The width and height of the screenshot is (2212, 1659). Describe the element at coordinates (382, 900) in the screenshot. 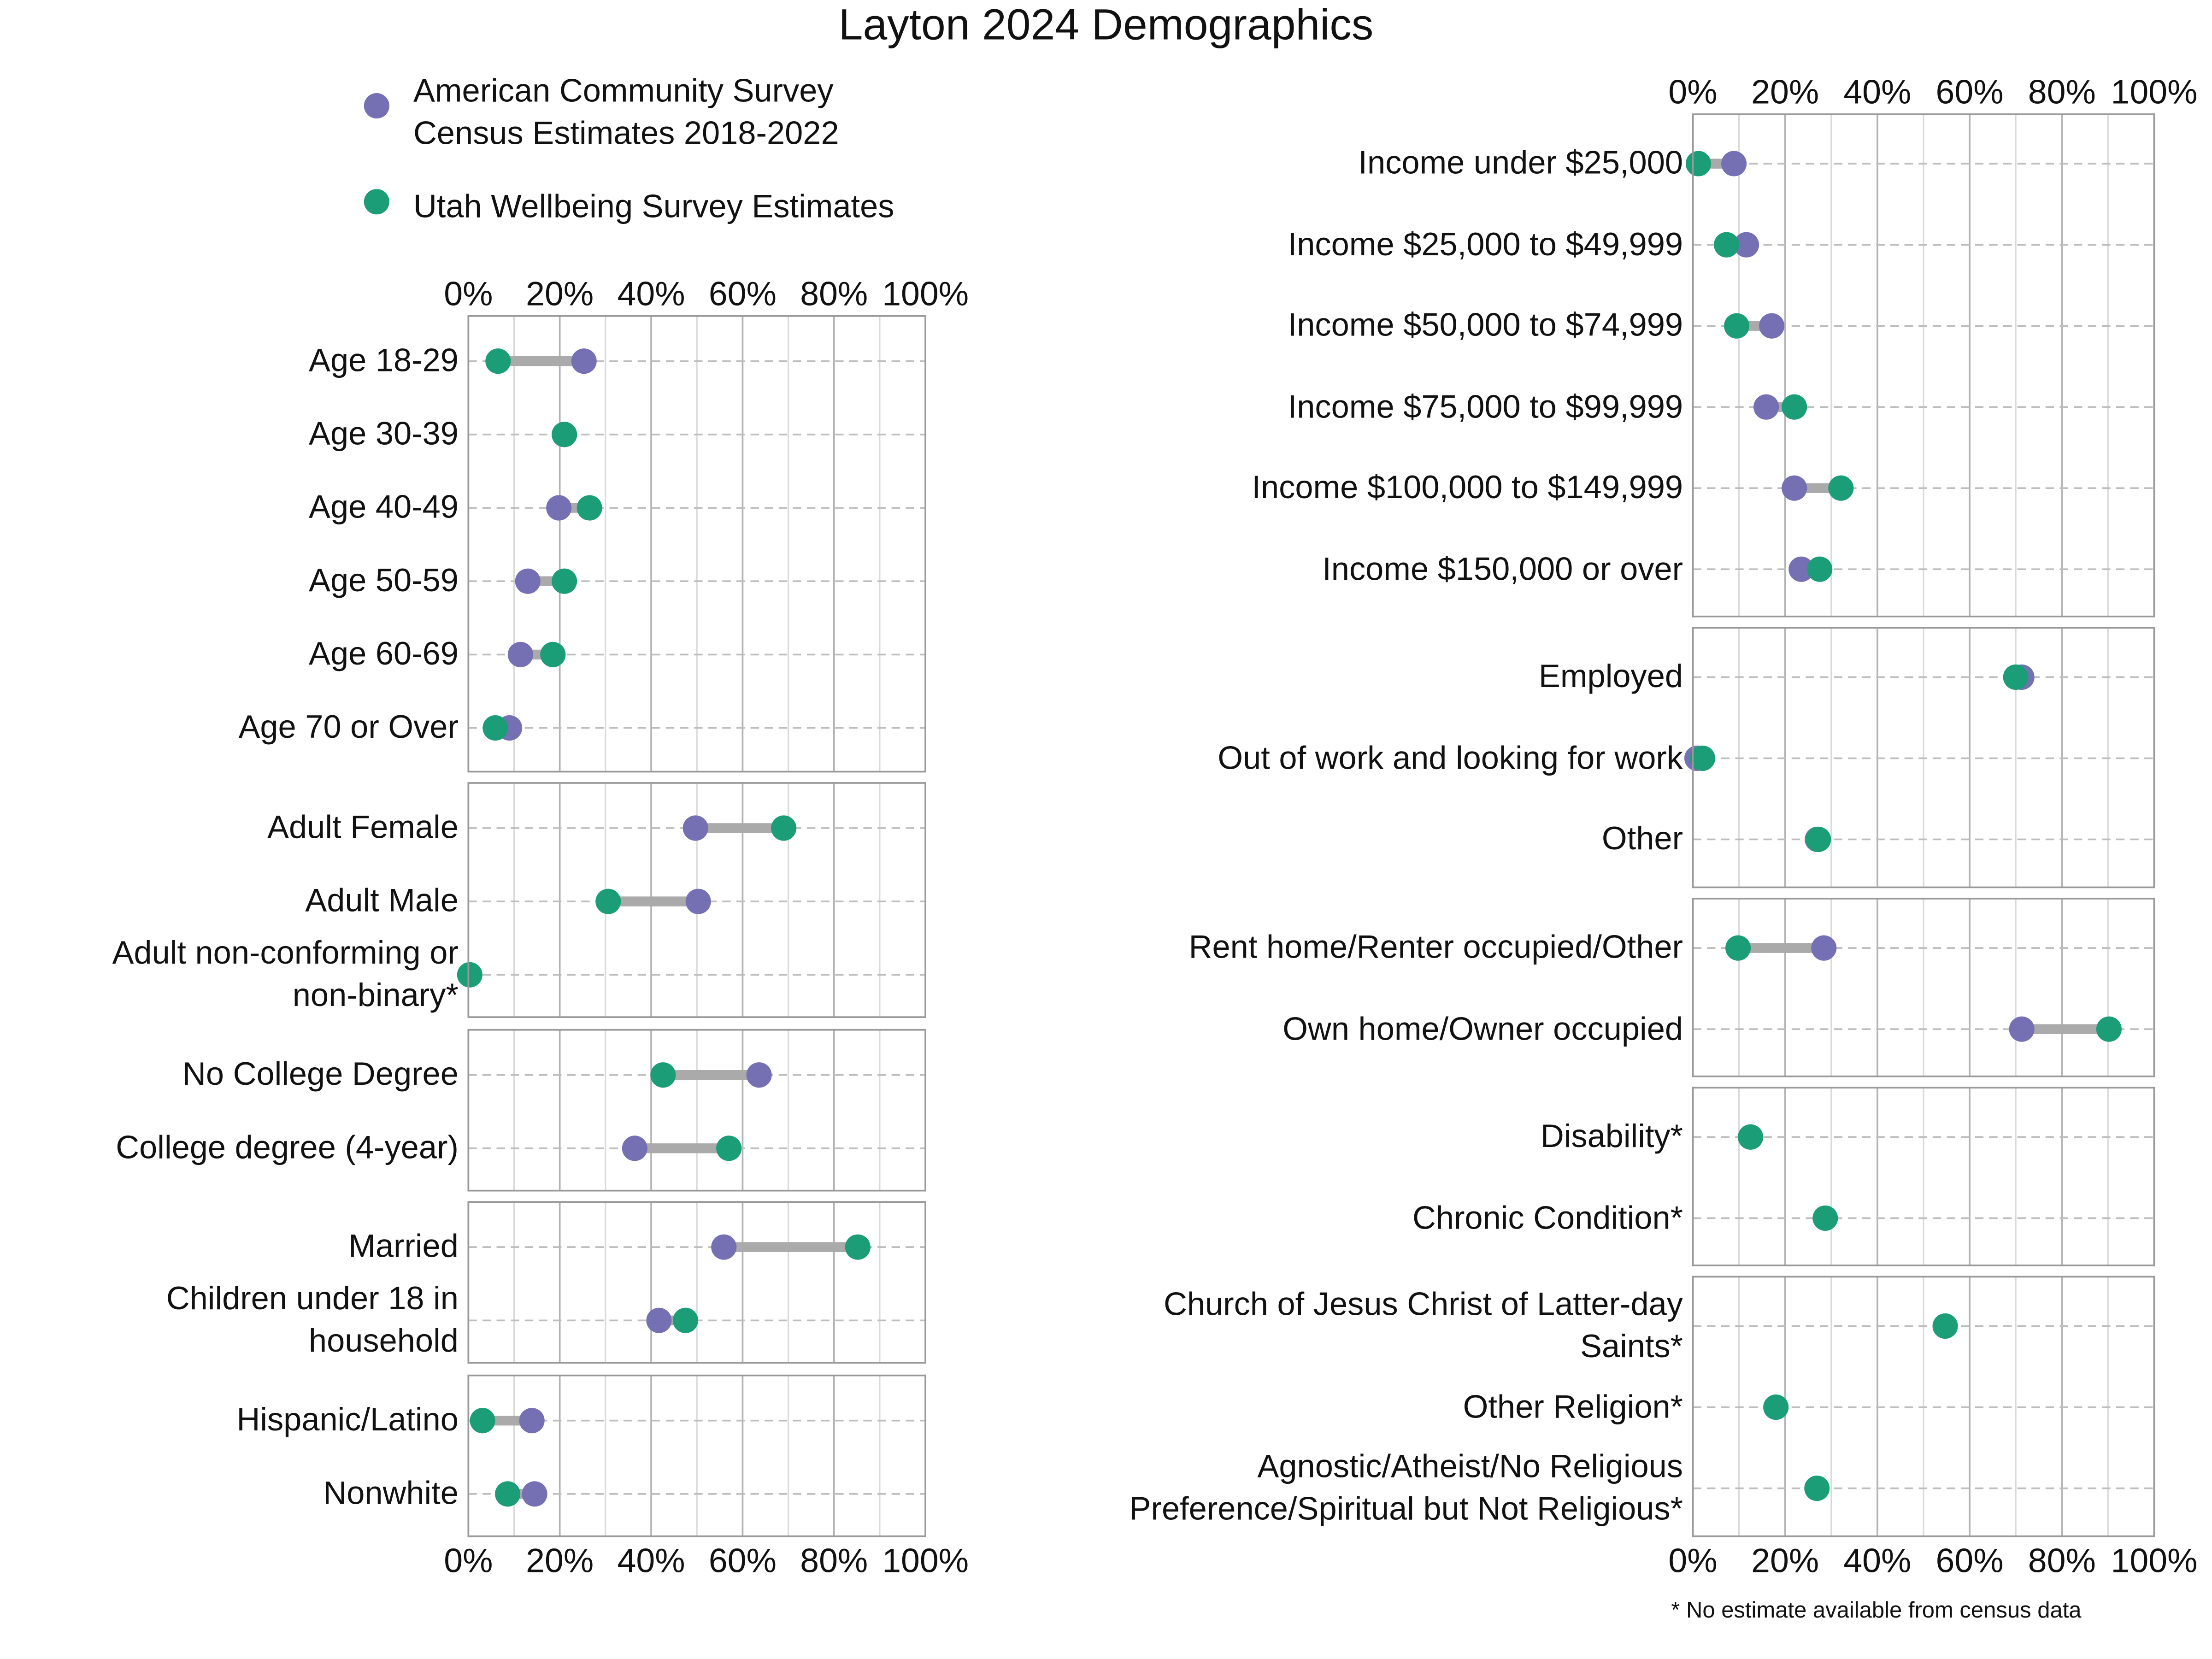

I see `y-tick-label: Adult Male` at that location.